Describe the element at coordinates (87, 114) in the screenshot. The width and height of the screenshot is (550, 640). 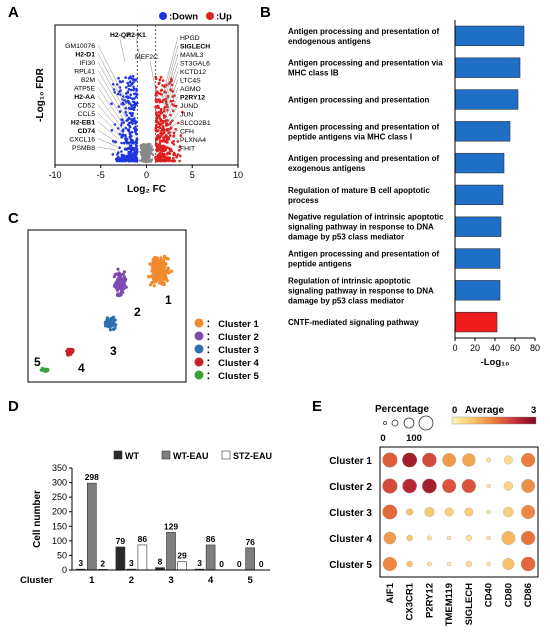
I see `gene-label: CCL5` at that location.